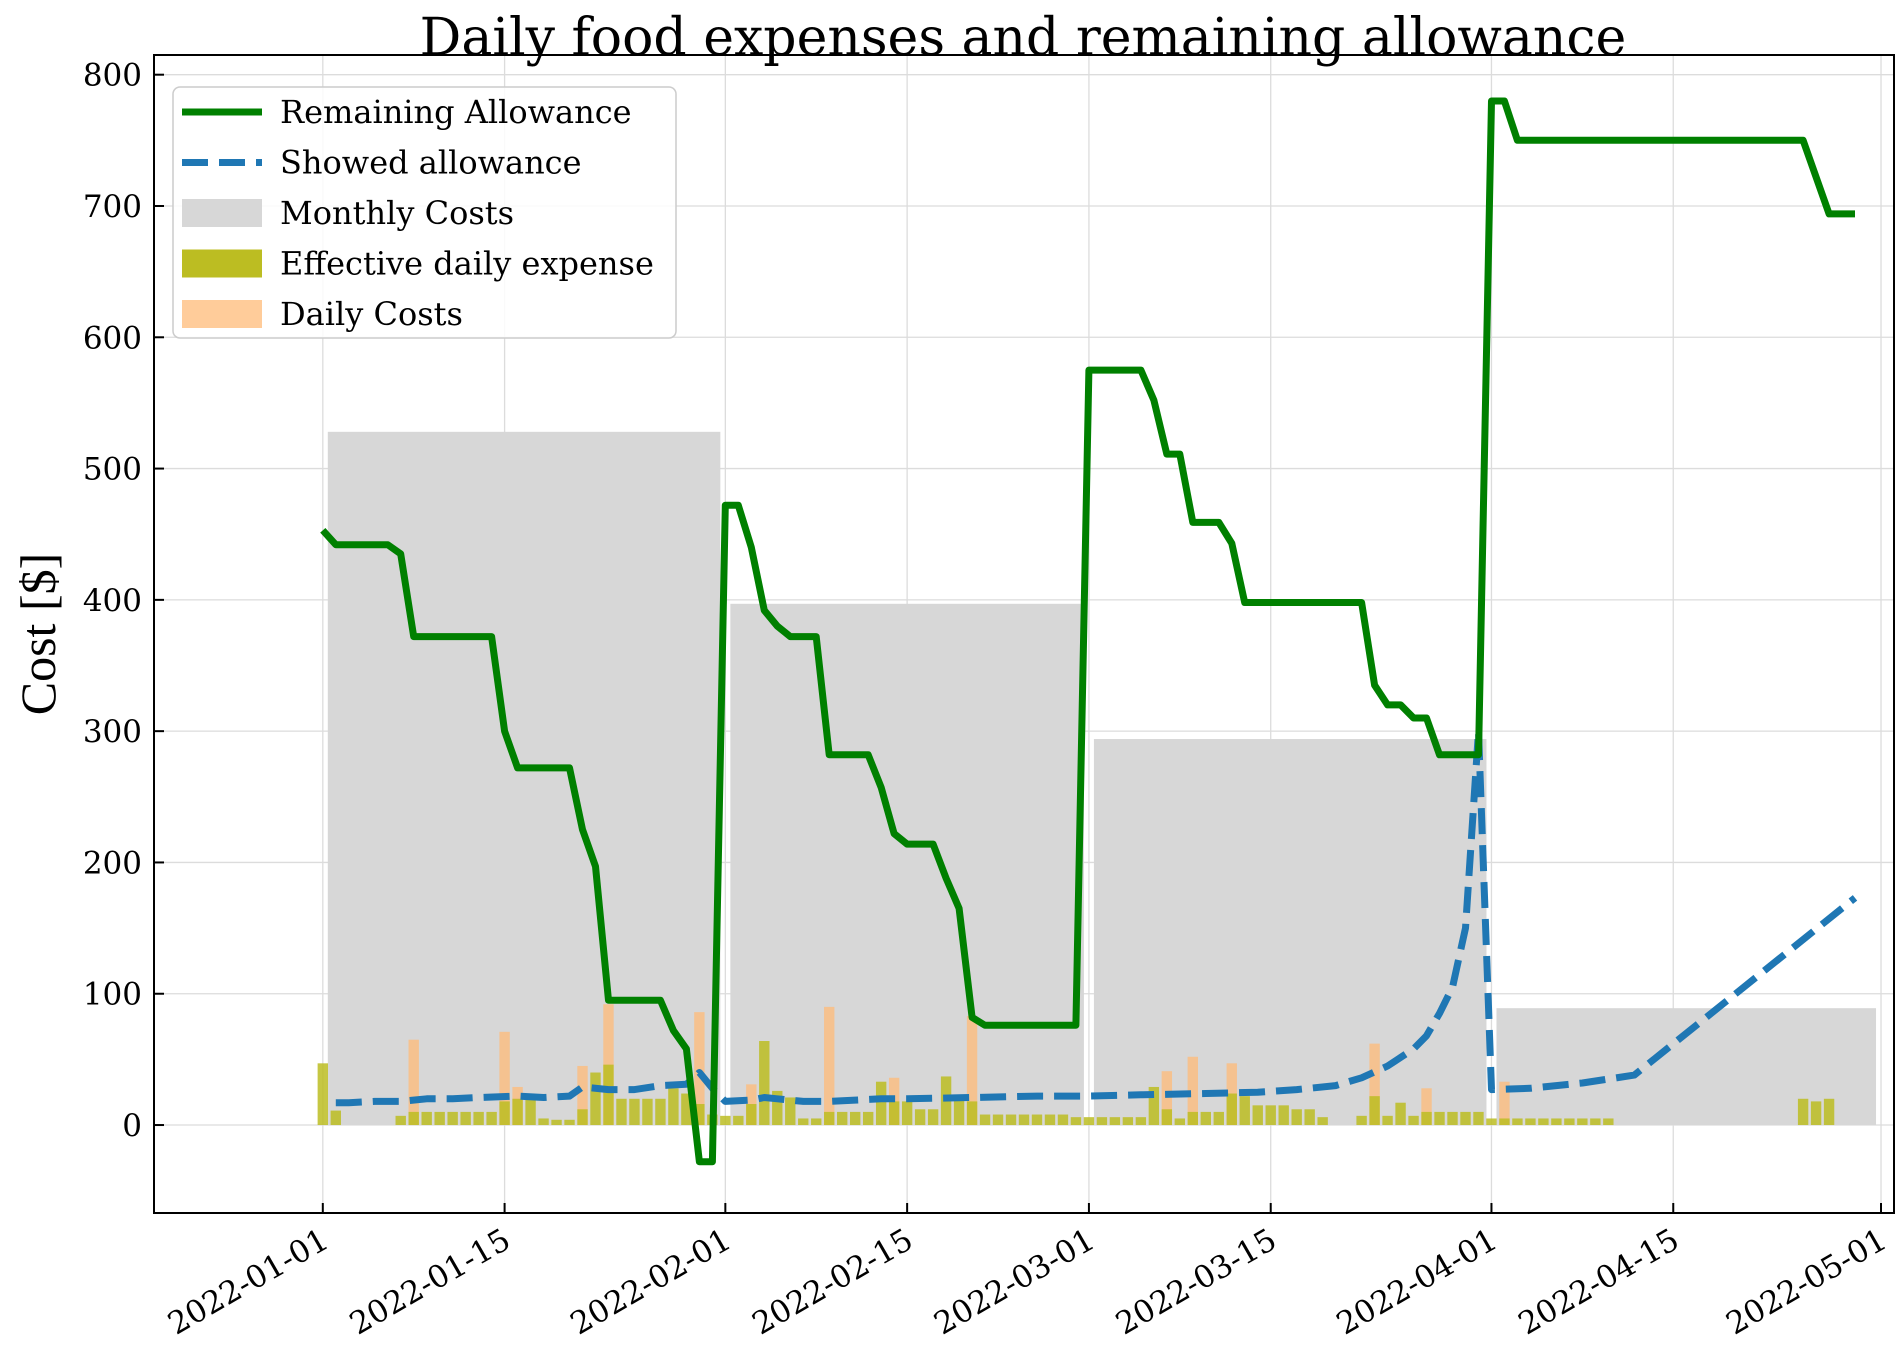  What do you see at coordinates (456, 112) in the screenshot?
I see `legend-label-remaining-allowance: Remaining Allowance` at bounding box center [456, 112].